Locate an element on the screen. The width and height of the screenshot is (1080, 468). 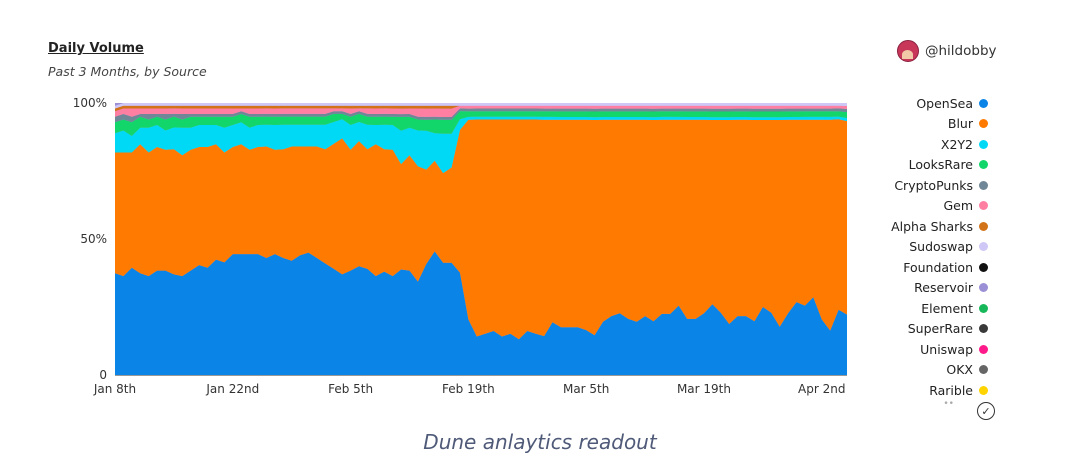
legend-item-rarible: Rarible is located at coordinates (924, 390).